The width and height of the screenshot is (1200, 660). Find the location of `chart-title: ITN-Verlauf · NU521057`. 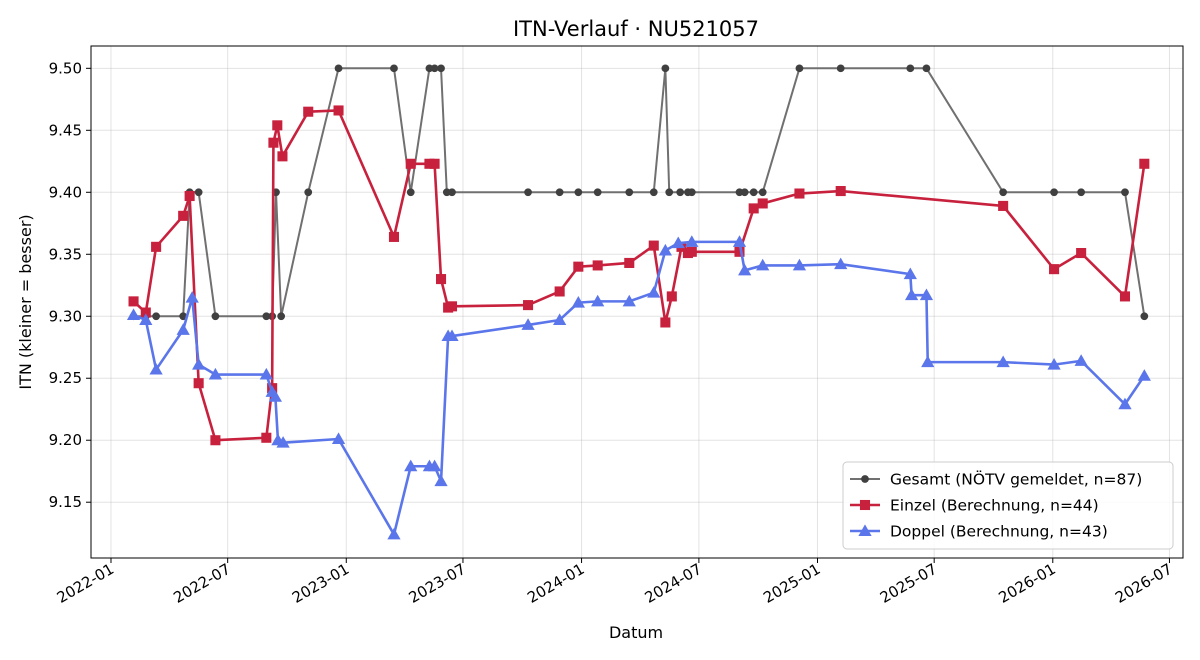

chart-title: ITN-Verlauf · NU521057 is located at coordinates (636, 29).